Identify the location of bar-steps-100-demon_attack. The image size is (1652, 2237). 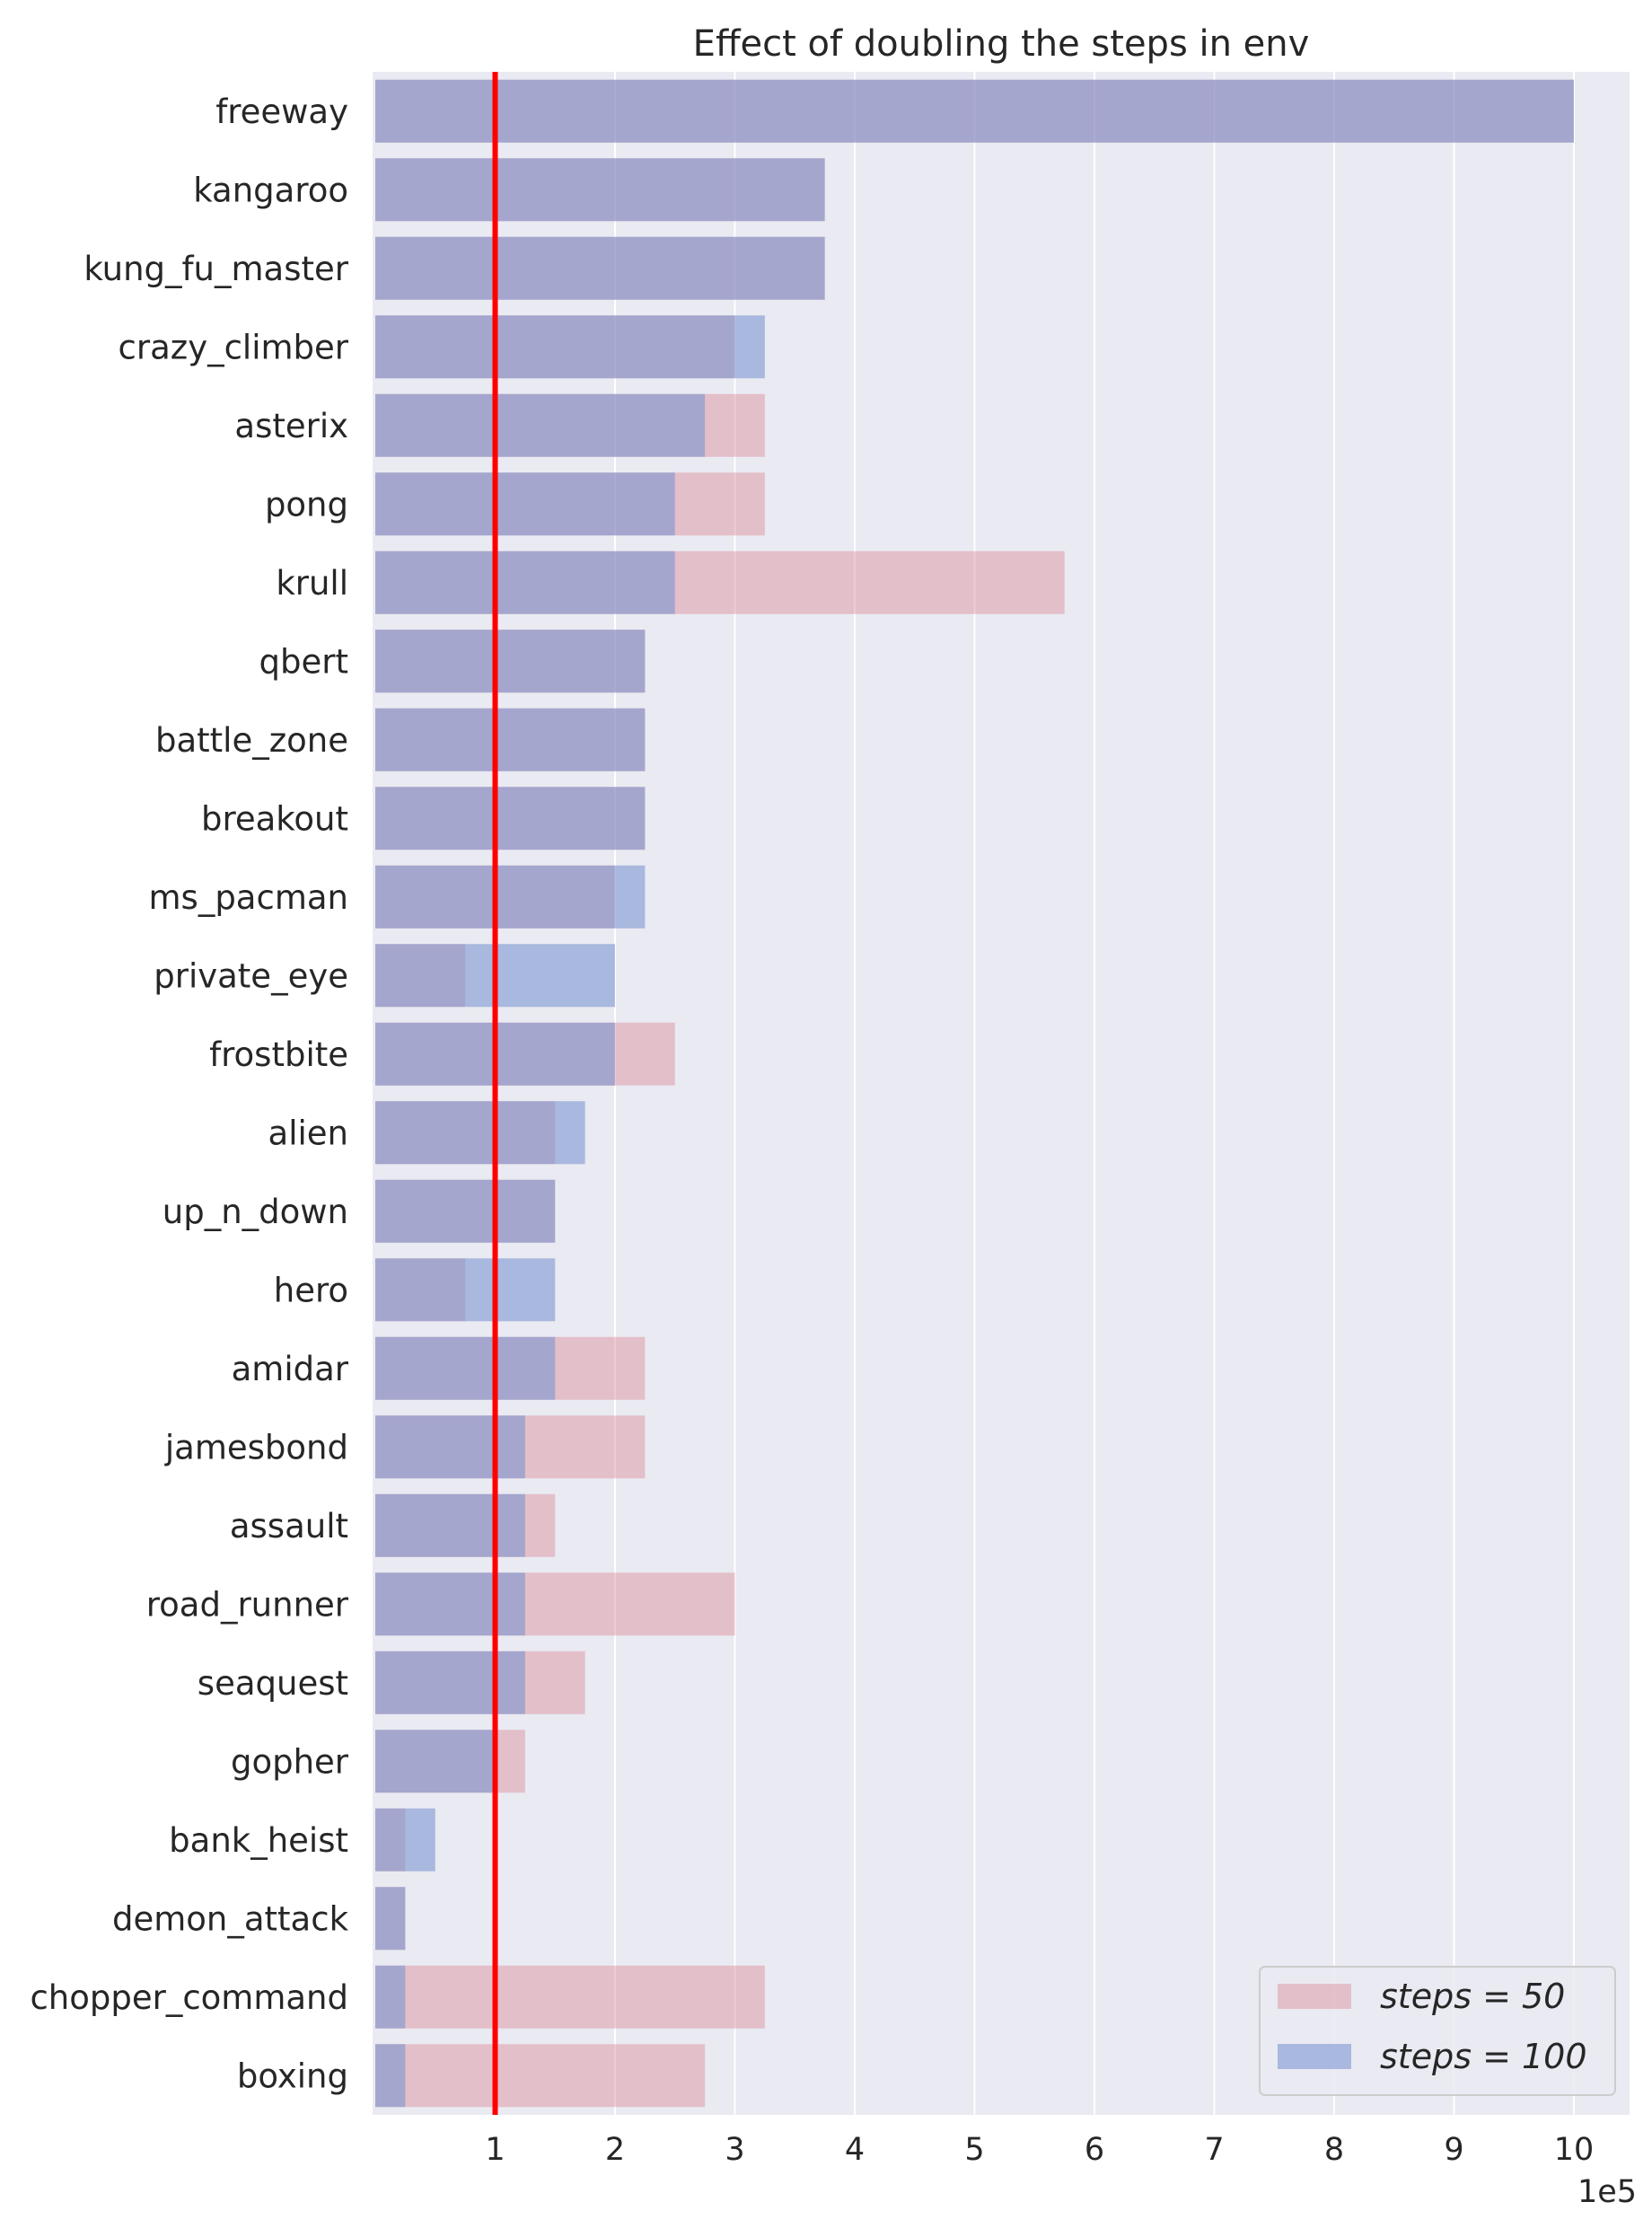
(391, 1919).